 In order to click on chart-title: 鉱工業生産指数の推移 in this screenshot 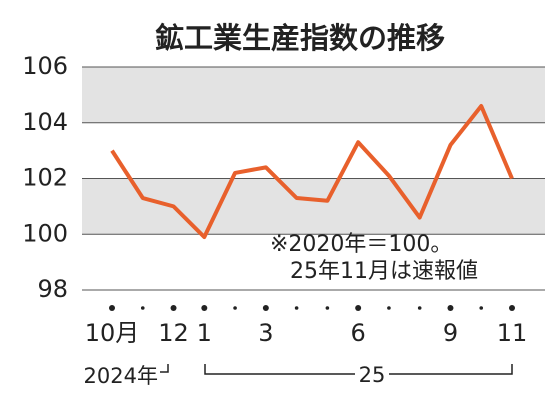, I will do `click(300, 38)`.